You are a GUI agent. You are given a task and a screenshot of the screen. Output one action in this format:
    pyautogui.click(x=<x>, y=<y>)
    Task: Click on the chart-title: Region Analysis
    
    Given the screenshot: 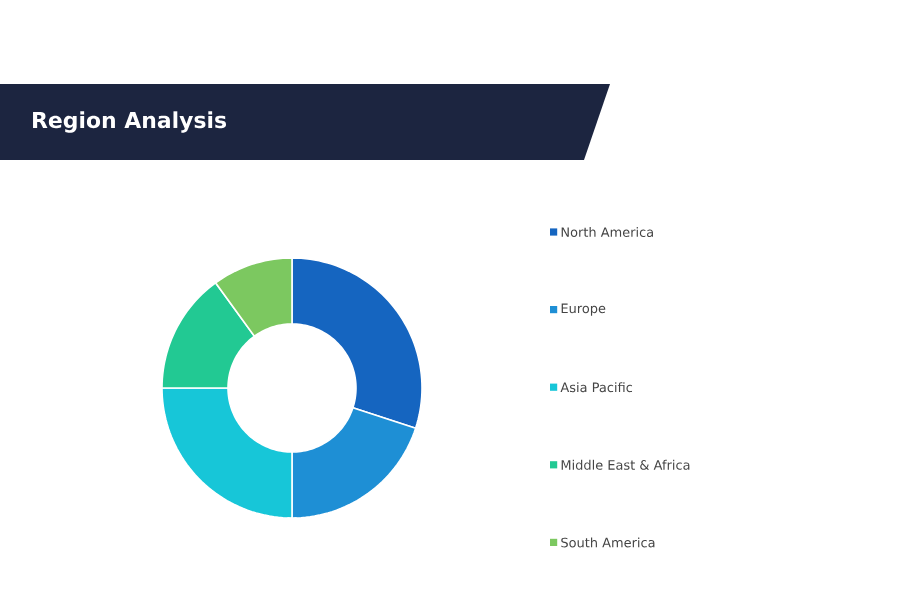 What is the action you would take?
    pyautogui.click(x=130, y=122)
    